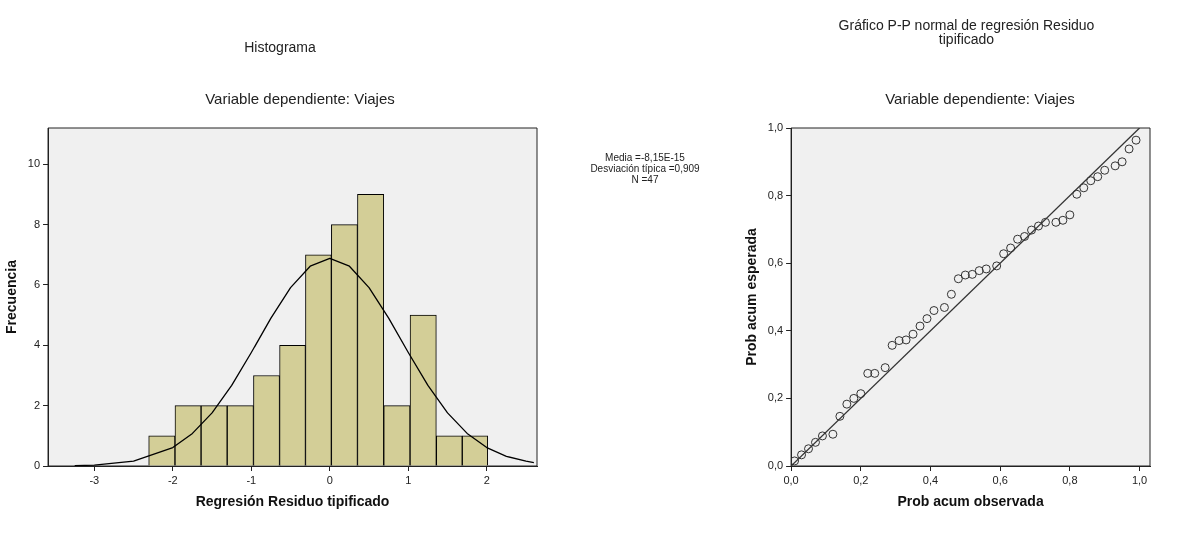  I want to click on y-tick-label: 6, so click(37, 283).